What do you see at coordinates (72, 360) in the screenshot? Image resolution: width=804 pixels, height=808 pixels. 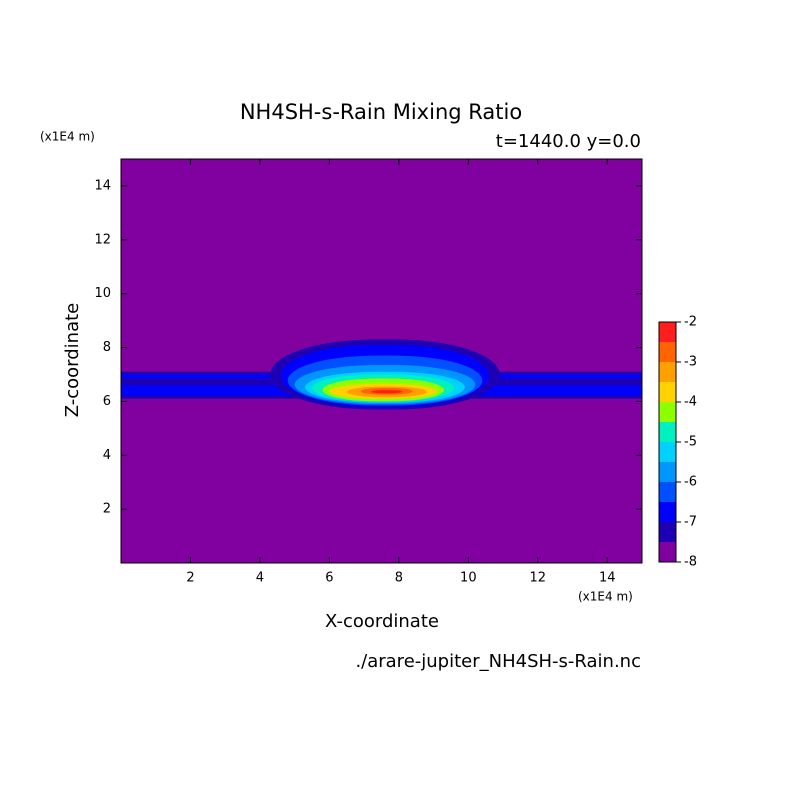 I see `y-axis-label: Z-coordinate` at bounding box center [72, 360].